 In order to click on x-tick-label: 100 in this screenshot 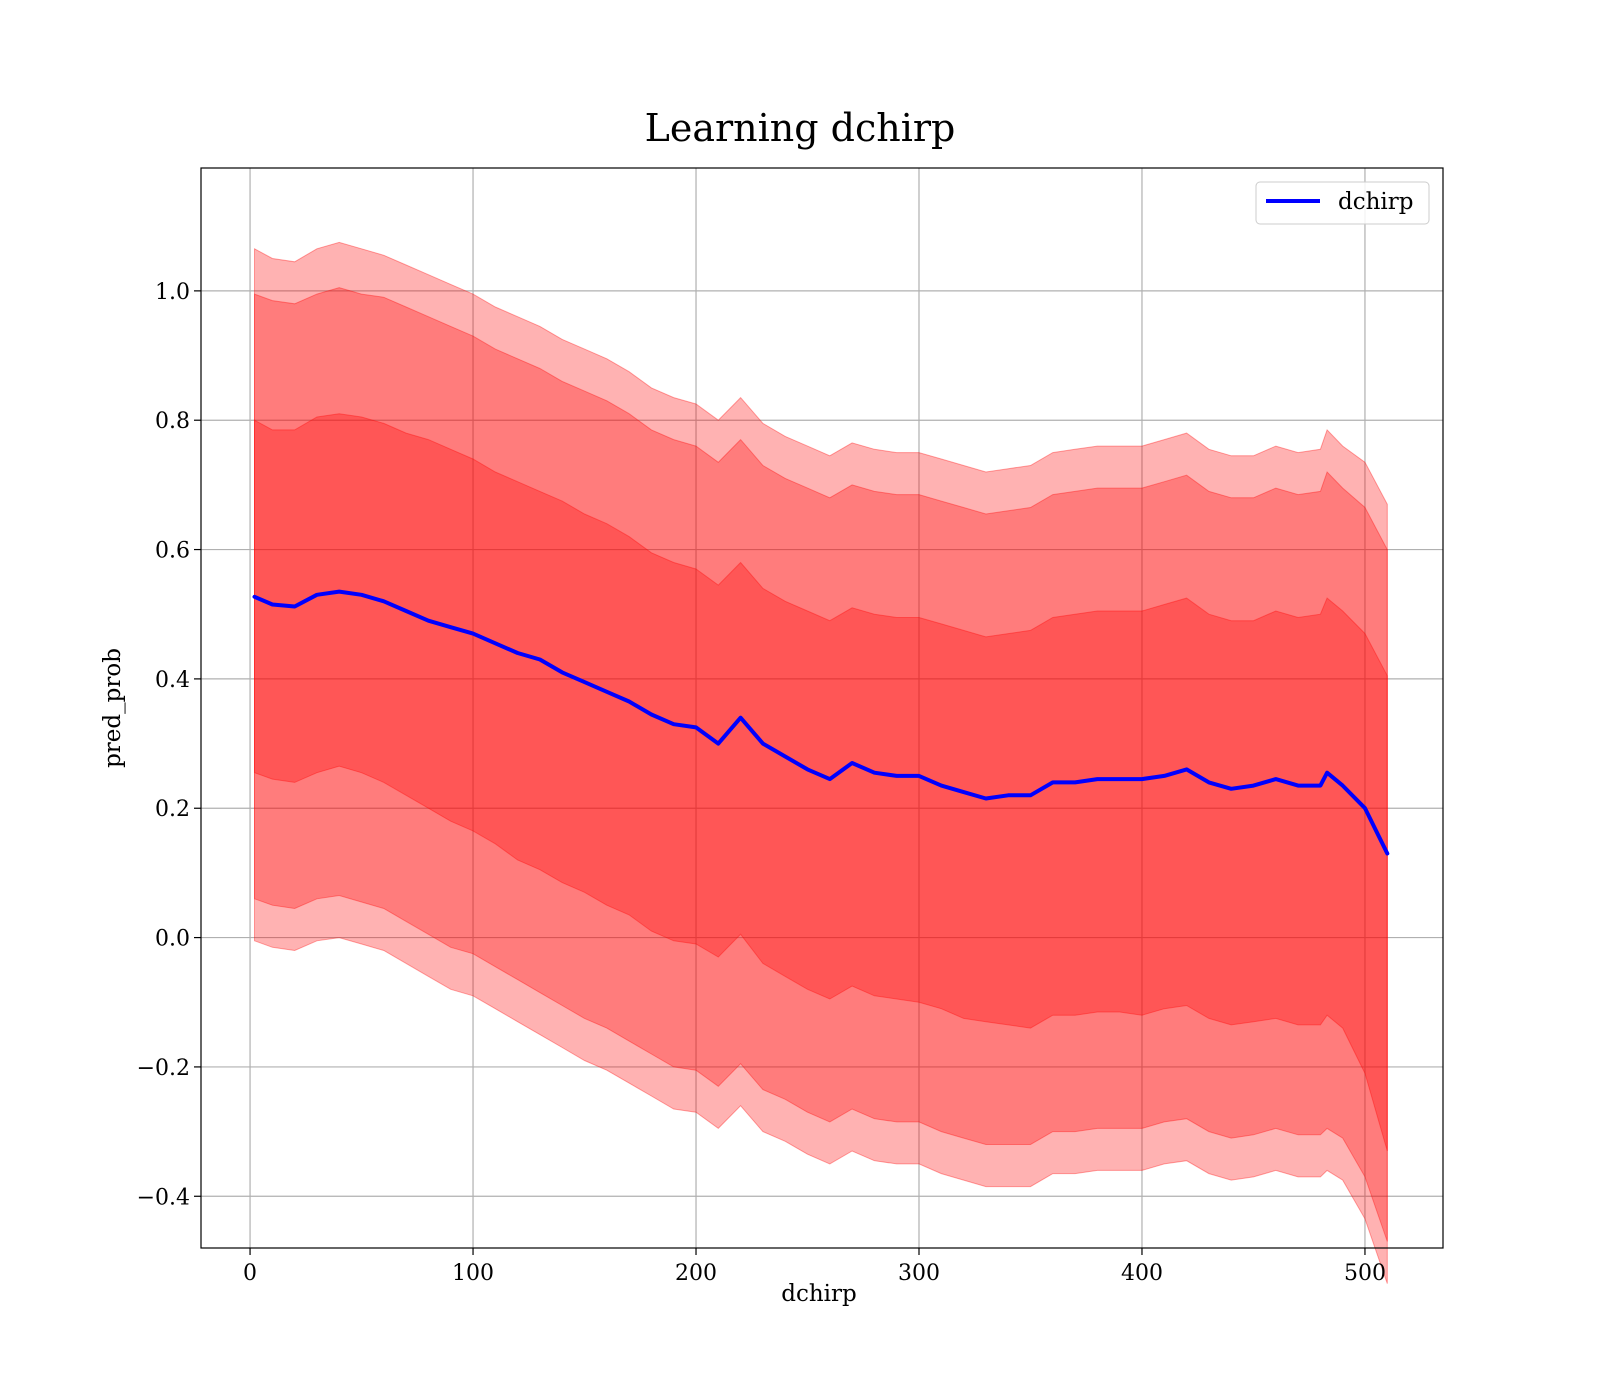, I will do `click(473, 1273)`.